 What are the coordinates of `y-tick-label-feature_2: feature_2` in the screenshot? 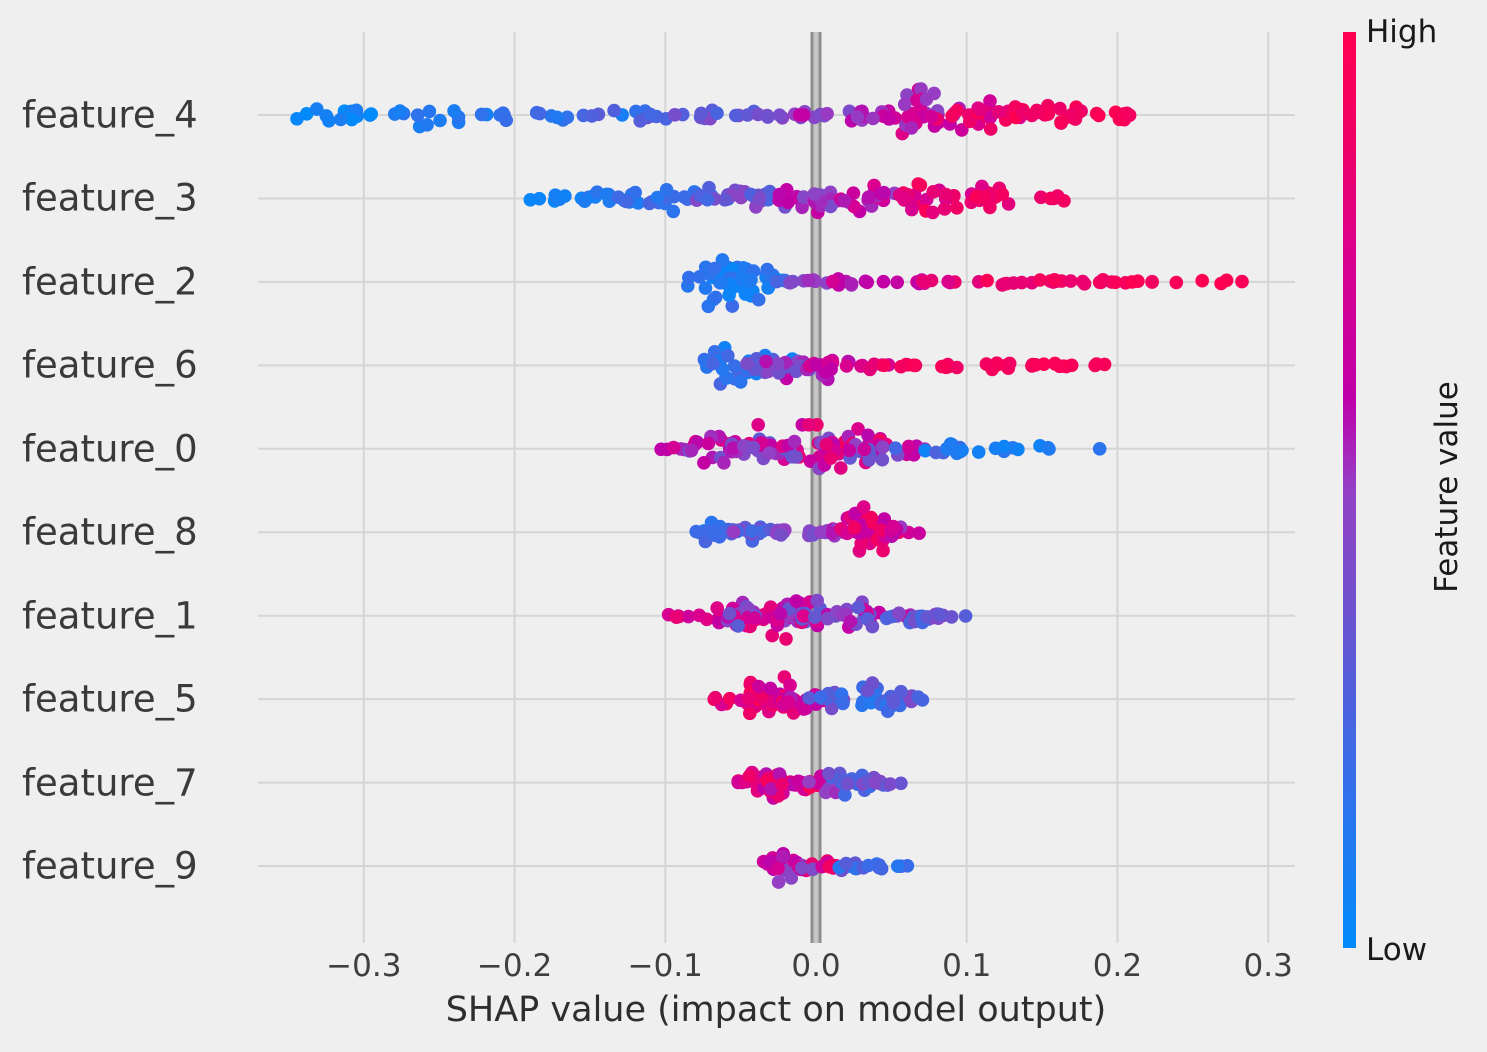 It's located at (110, 282).